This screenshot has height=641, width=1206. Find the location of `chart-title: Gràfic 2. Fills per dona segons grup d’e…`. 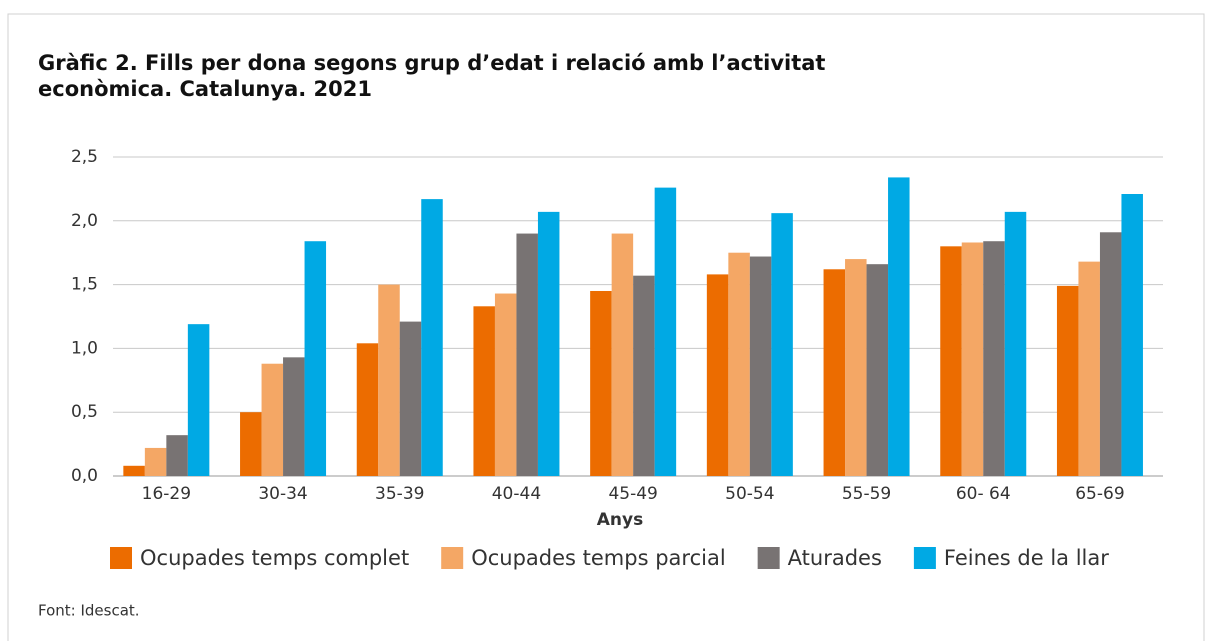

chart-title: Gràfic 2. Fills per dona segons grup d’e… is located at coordinates (432, 76).